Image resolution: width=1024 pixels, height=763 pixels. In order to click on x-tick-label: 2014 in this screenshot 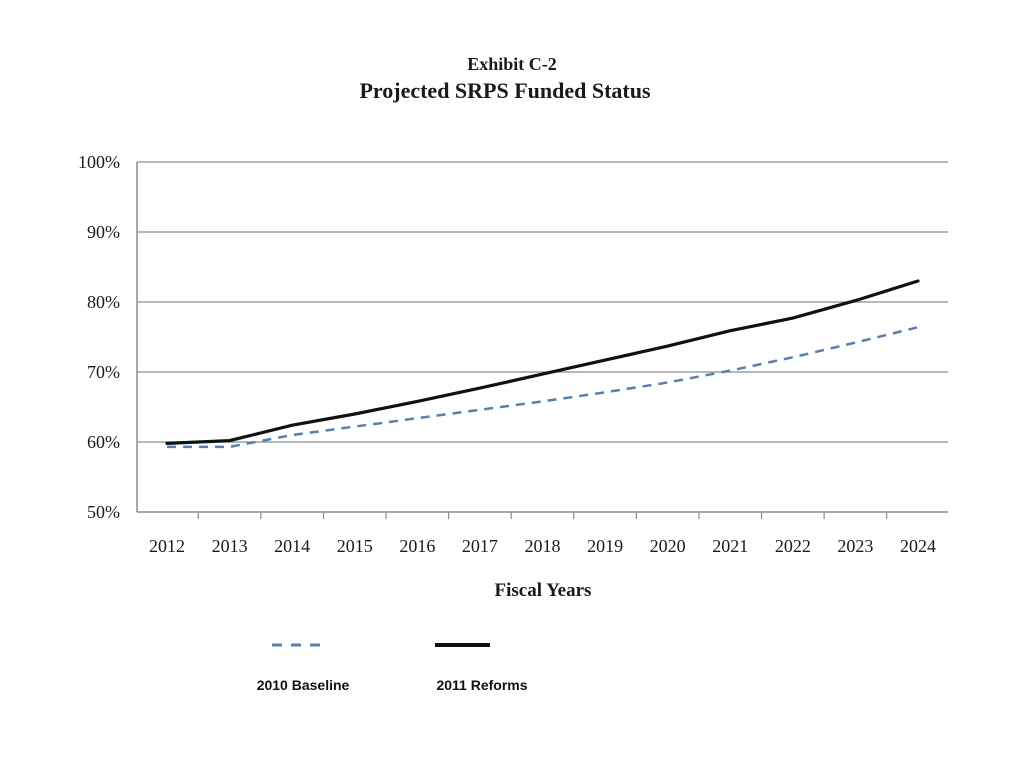, I will do `click(292, 546)`.